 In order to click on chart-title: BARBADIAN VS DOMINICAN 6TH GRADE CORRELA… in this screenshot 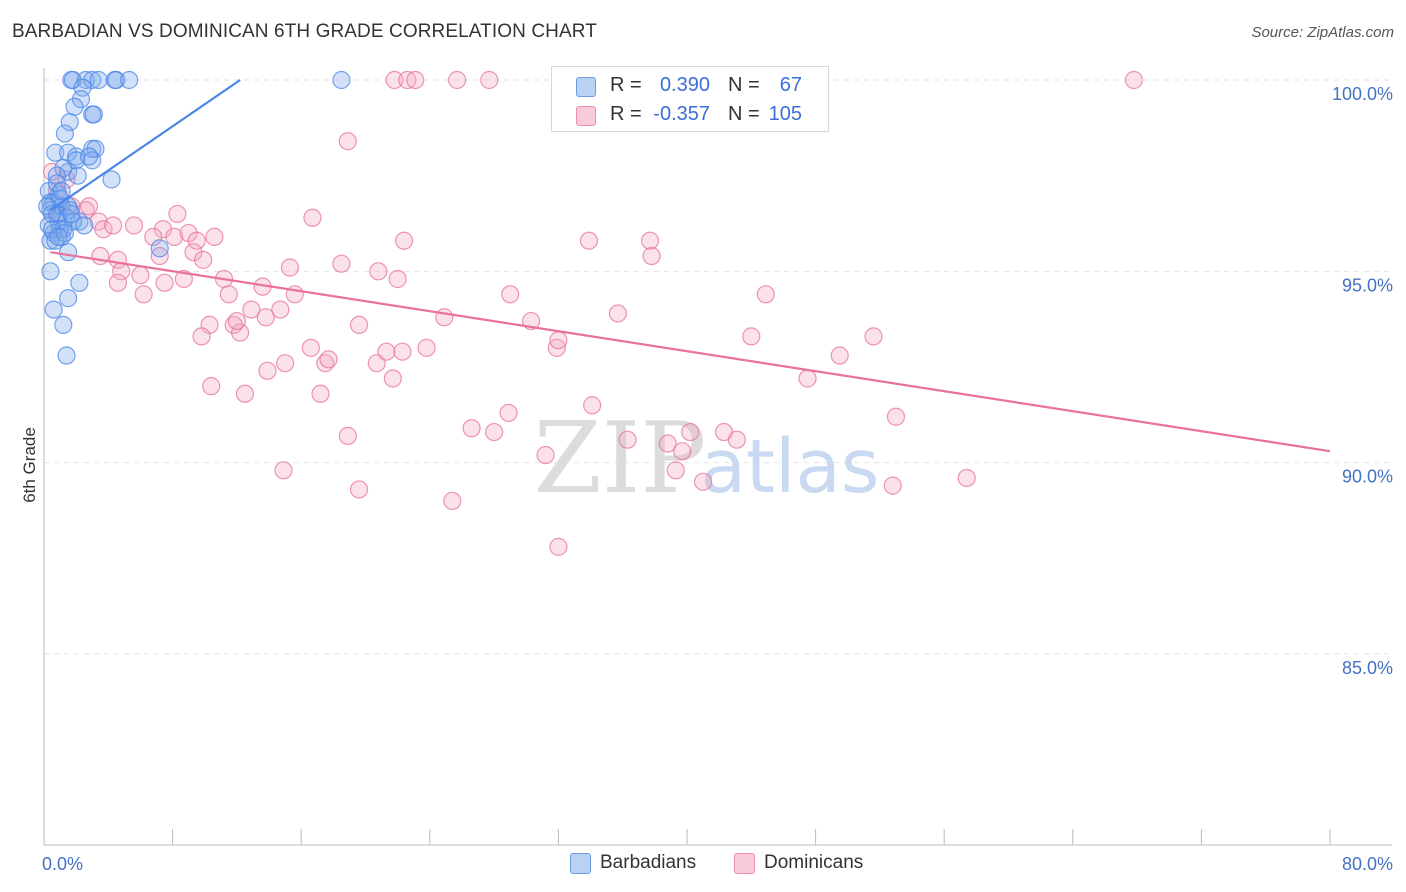, I will do `click(304, 31)`.